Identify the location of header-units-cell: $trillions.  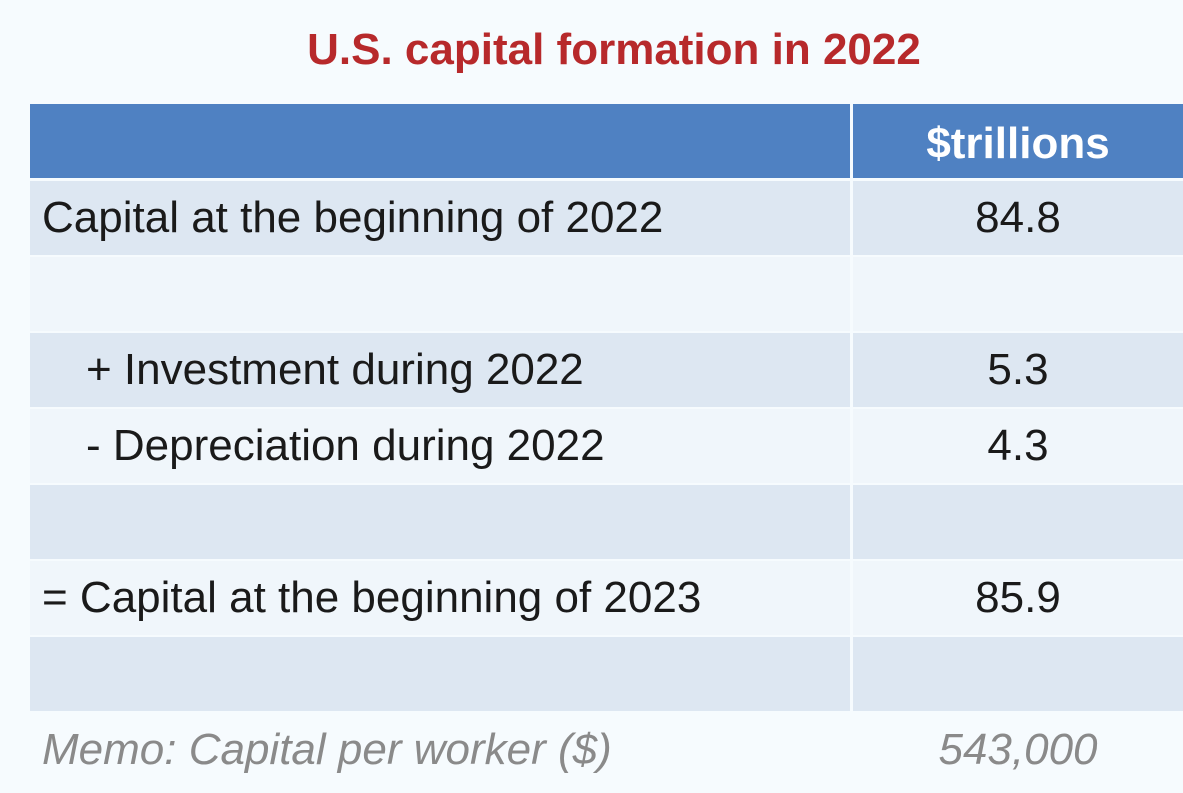
(1018, 141).